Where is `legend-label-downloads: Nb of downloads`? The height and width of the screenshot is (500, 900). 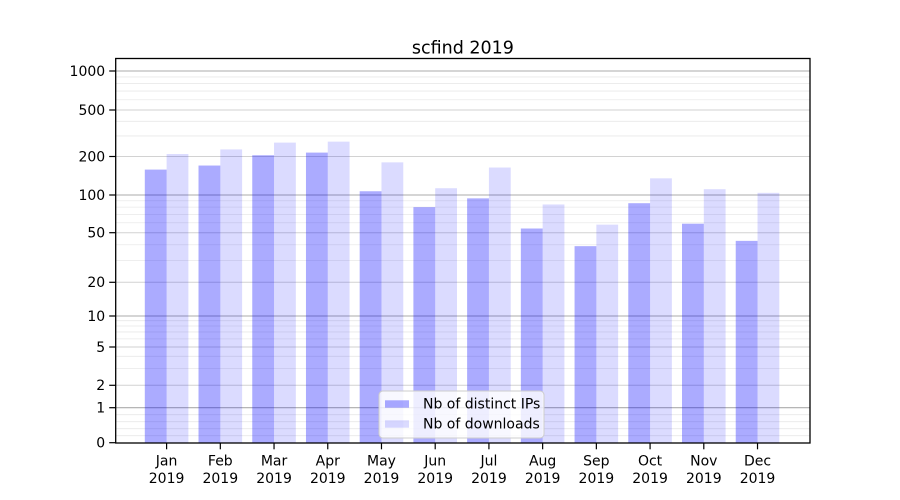
legend-label-downloads: Nb of downloads is located at coordinates (481, 425).